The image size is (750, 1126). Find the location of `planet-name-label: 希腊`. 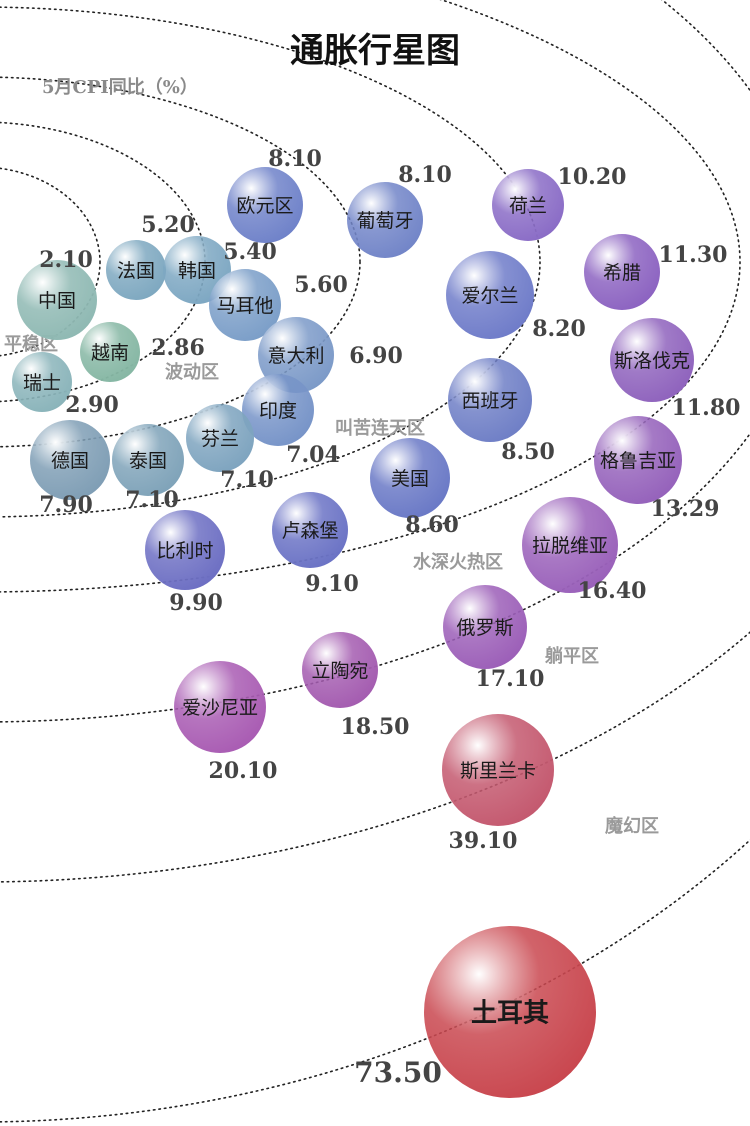

planet-name-label: 希腊 is located at coordinates (622, 273).